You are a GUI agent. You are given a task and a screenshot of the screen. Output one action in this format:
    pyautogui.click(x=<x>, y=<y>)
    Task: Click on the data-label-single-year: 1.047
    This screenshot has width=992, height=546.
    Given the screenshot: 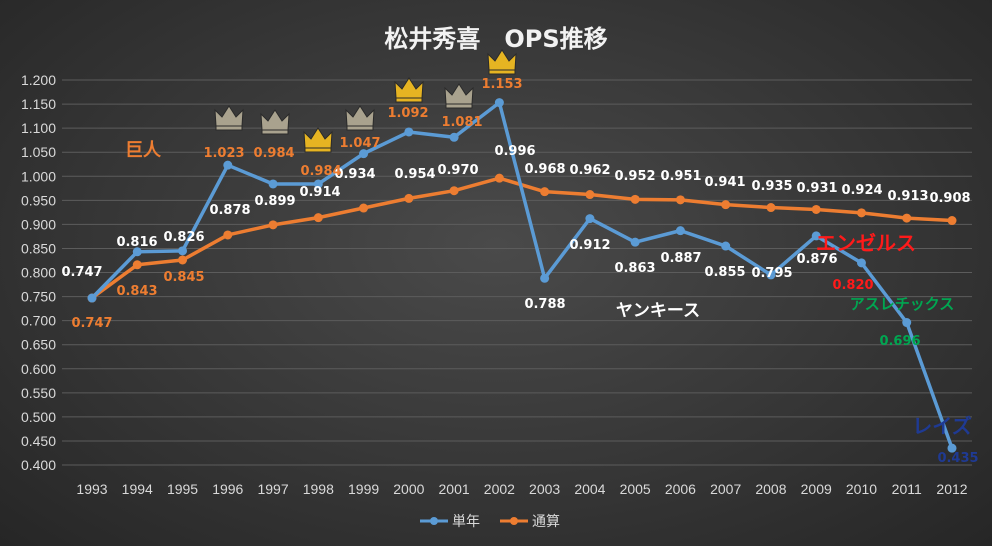 What is the action you would take?
    pyautogui.click(x=359, y=143)
    